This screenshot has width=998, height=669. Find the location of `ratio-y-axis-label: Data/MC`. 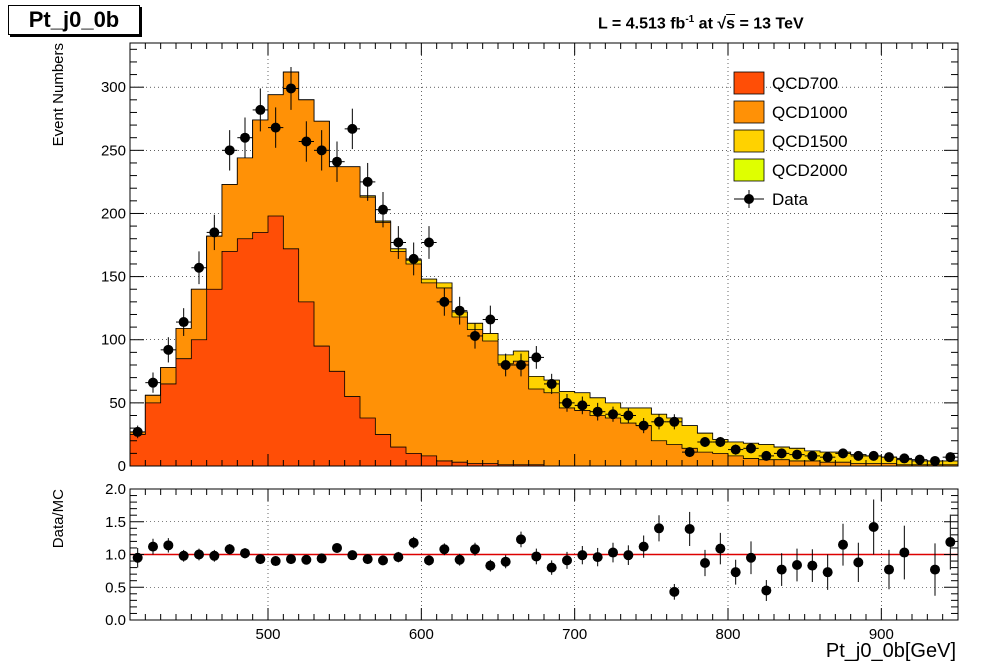

ratio-y-axis-label: Data/MC is located at coordinates (58, 518).